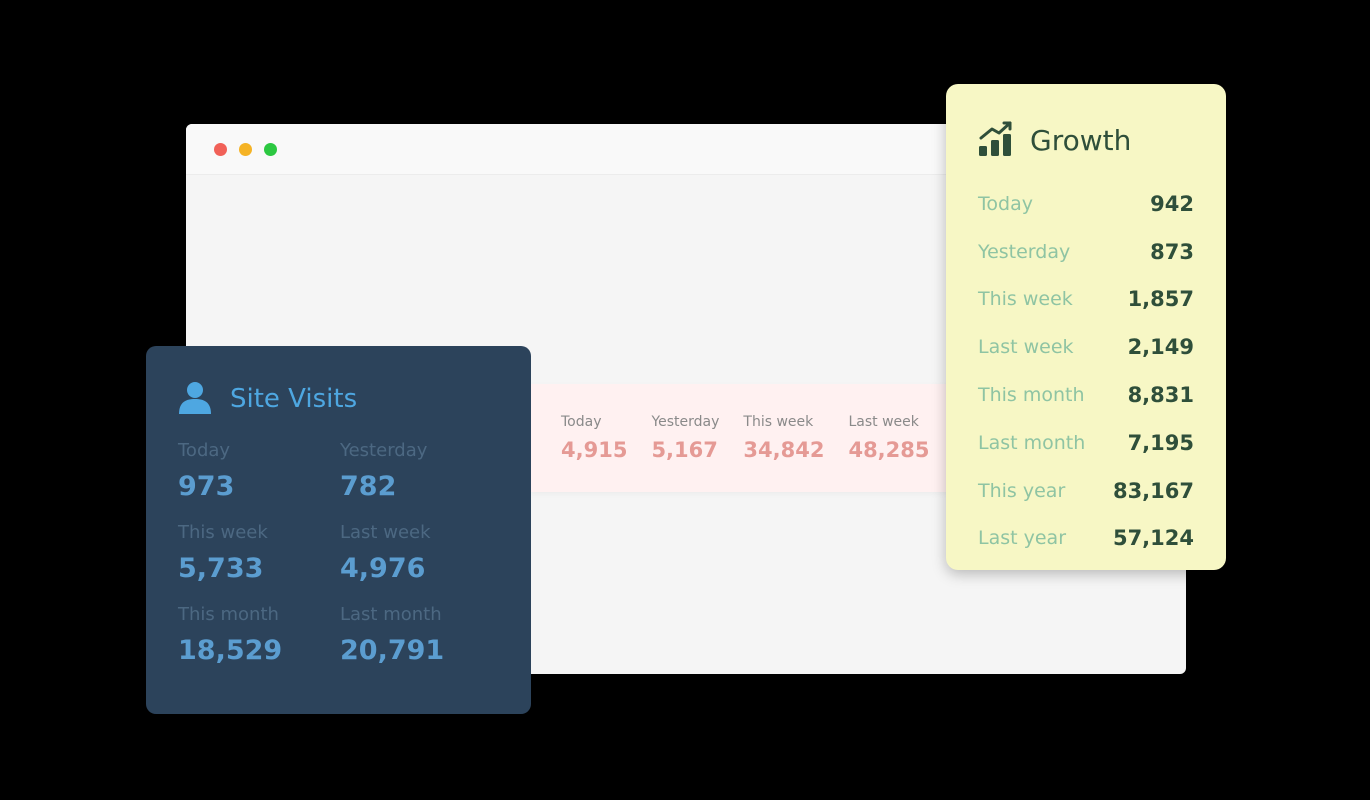 This screenshot has width=1370, height=800. What do you see at coordinates (1032, 442) in the screenshot?
I see `growth-label: Last month` at bounding box center [1032, 442].